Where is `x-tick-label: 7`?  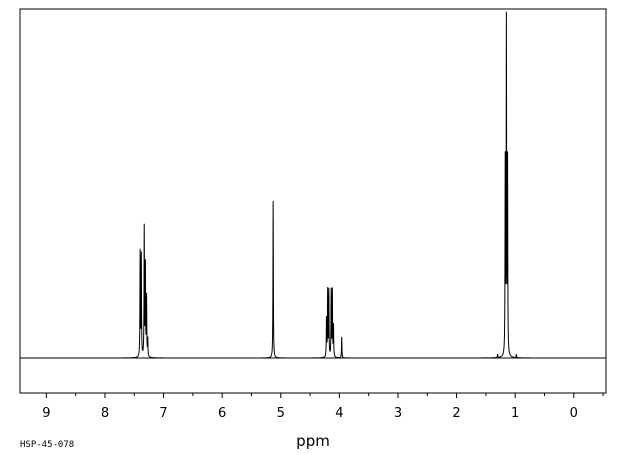
x-tick-label: 7 is located at coordinates (163, 413).